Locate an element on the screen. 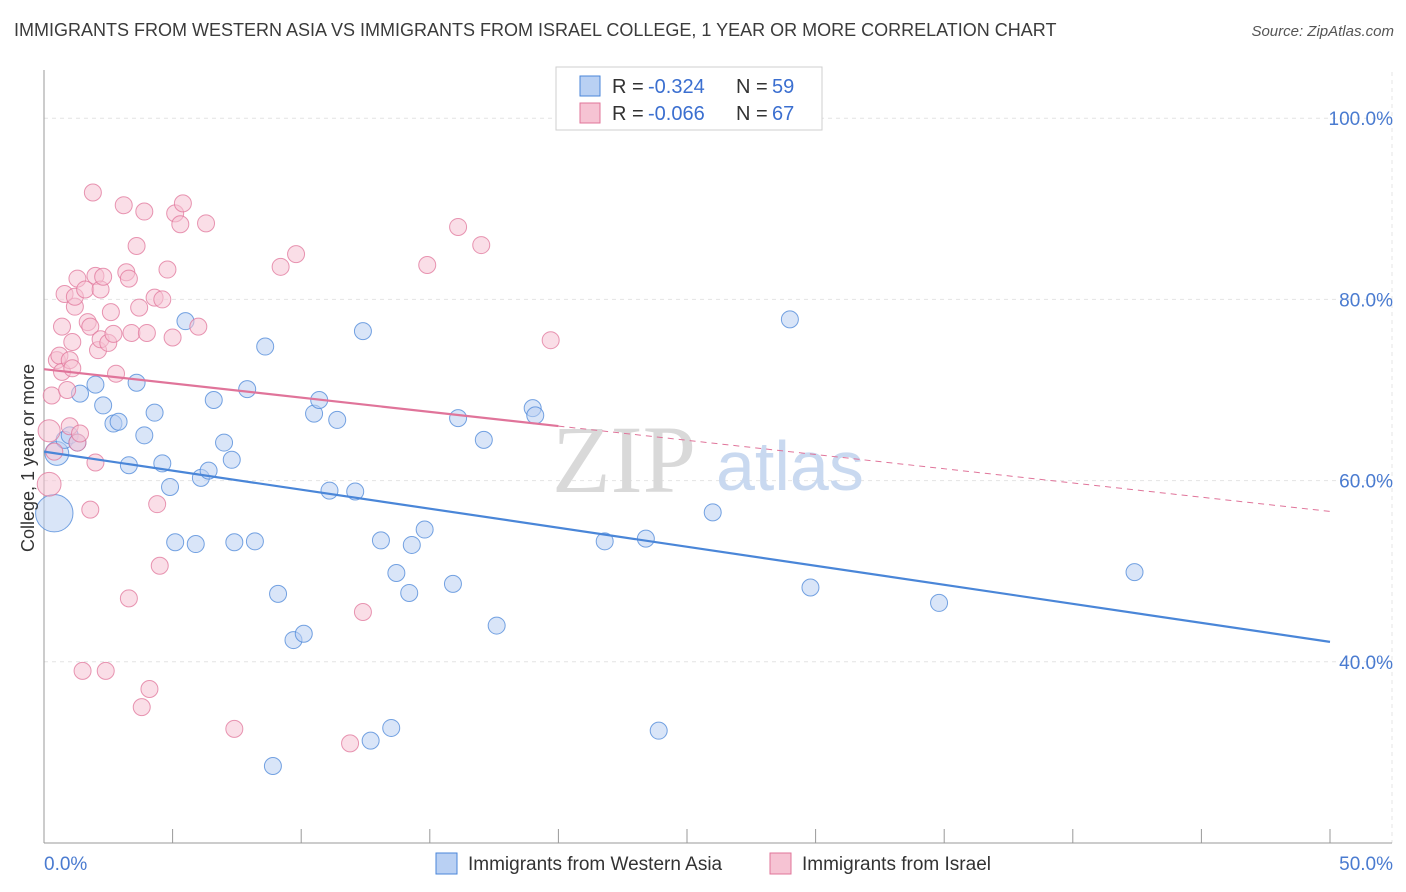 Image resolution: width=1406 pixels, height=892 pixels. bottom-legend-label-western-asia: Immigrants from Western Asia is located at coordinates (595, 864).